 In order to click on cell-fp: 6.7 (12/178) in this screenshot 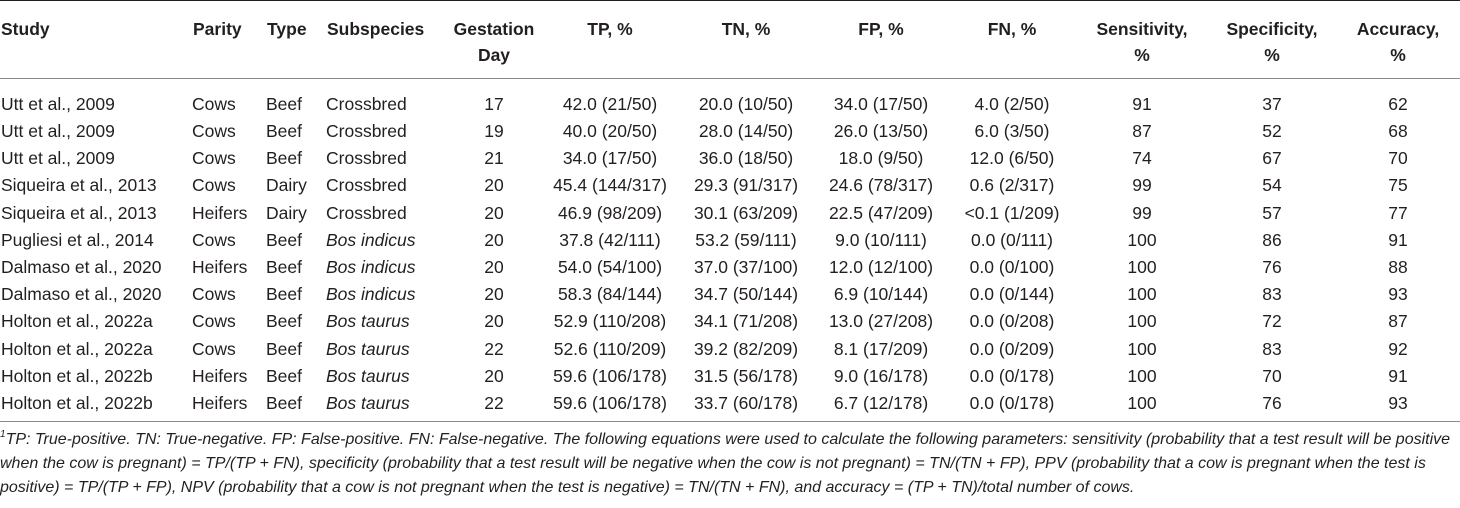, I will do `click(881, 402)`.